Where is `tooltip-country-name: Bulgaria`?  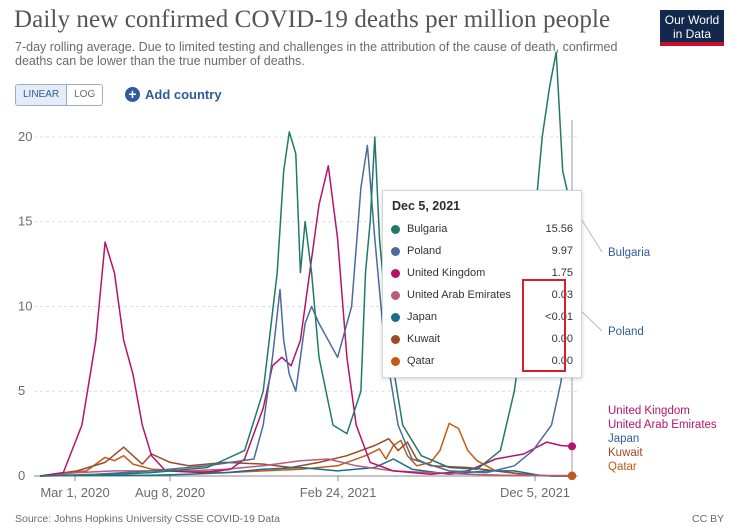 tooltip-country-name: Bulgaria is located at coordinates (427, 229).